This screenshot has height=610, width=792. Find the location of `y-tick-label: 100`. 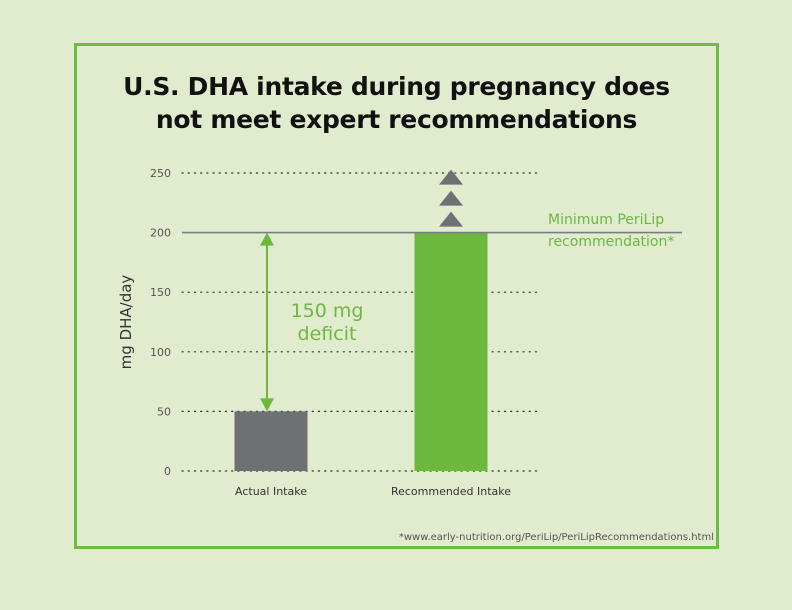

y-tick-label: 100 is located at coordinates (160, 352).